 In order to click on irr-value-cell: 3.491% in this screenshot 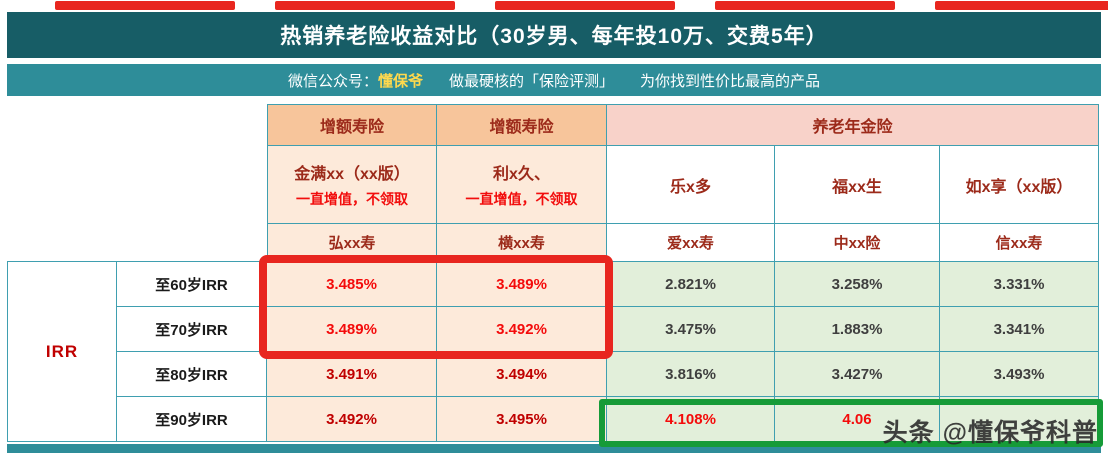, I will do `click(352, 374)`.